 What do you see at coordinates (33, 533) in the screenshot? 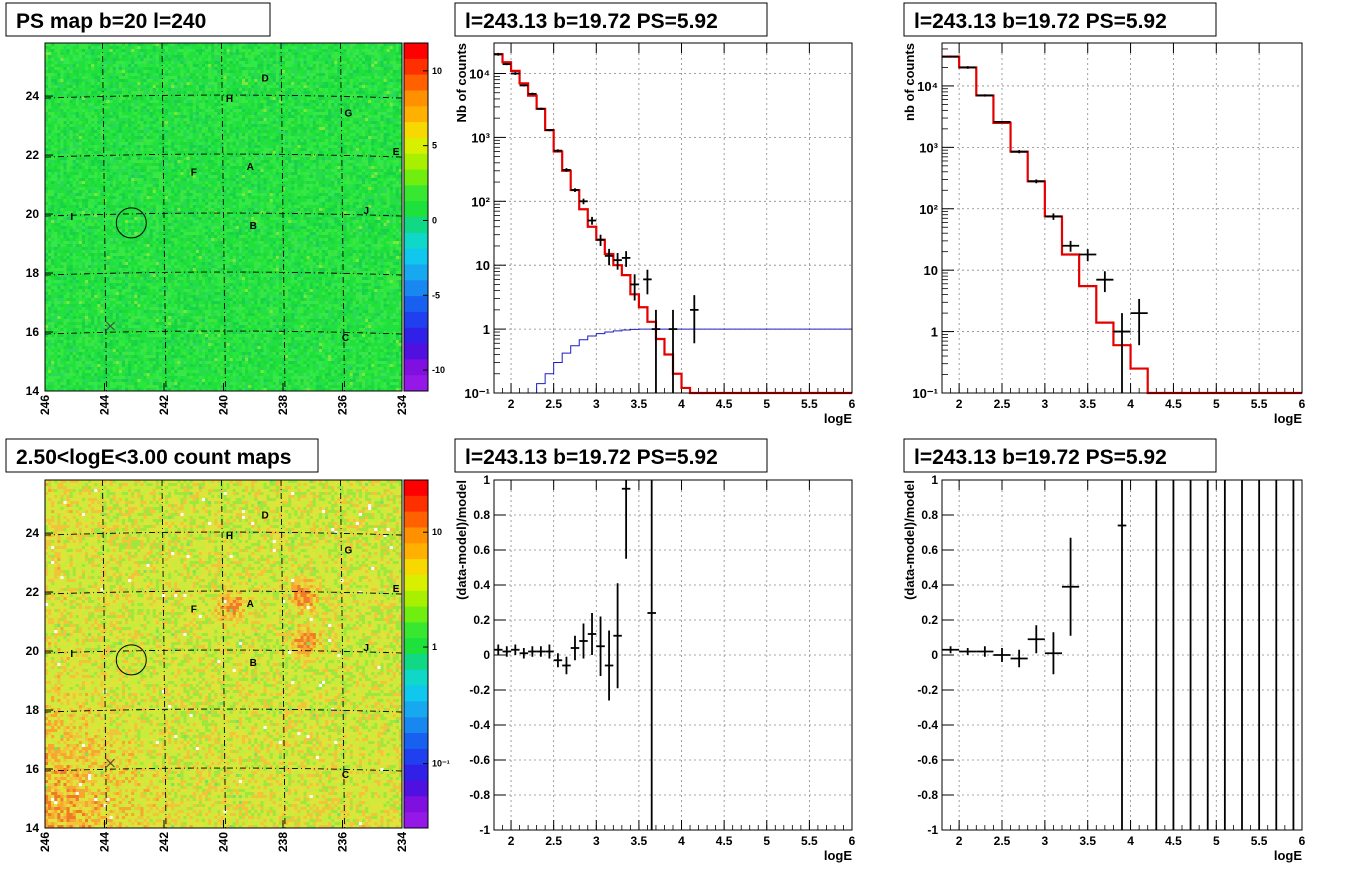
I see `count-map-ytick-label: 24` at bounding box center [33, 533].